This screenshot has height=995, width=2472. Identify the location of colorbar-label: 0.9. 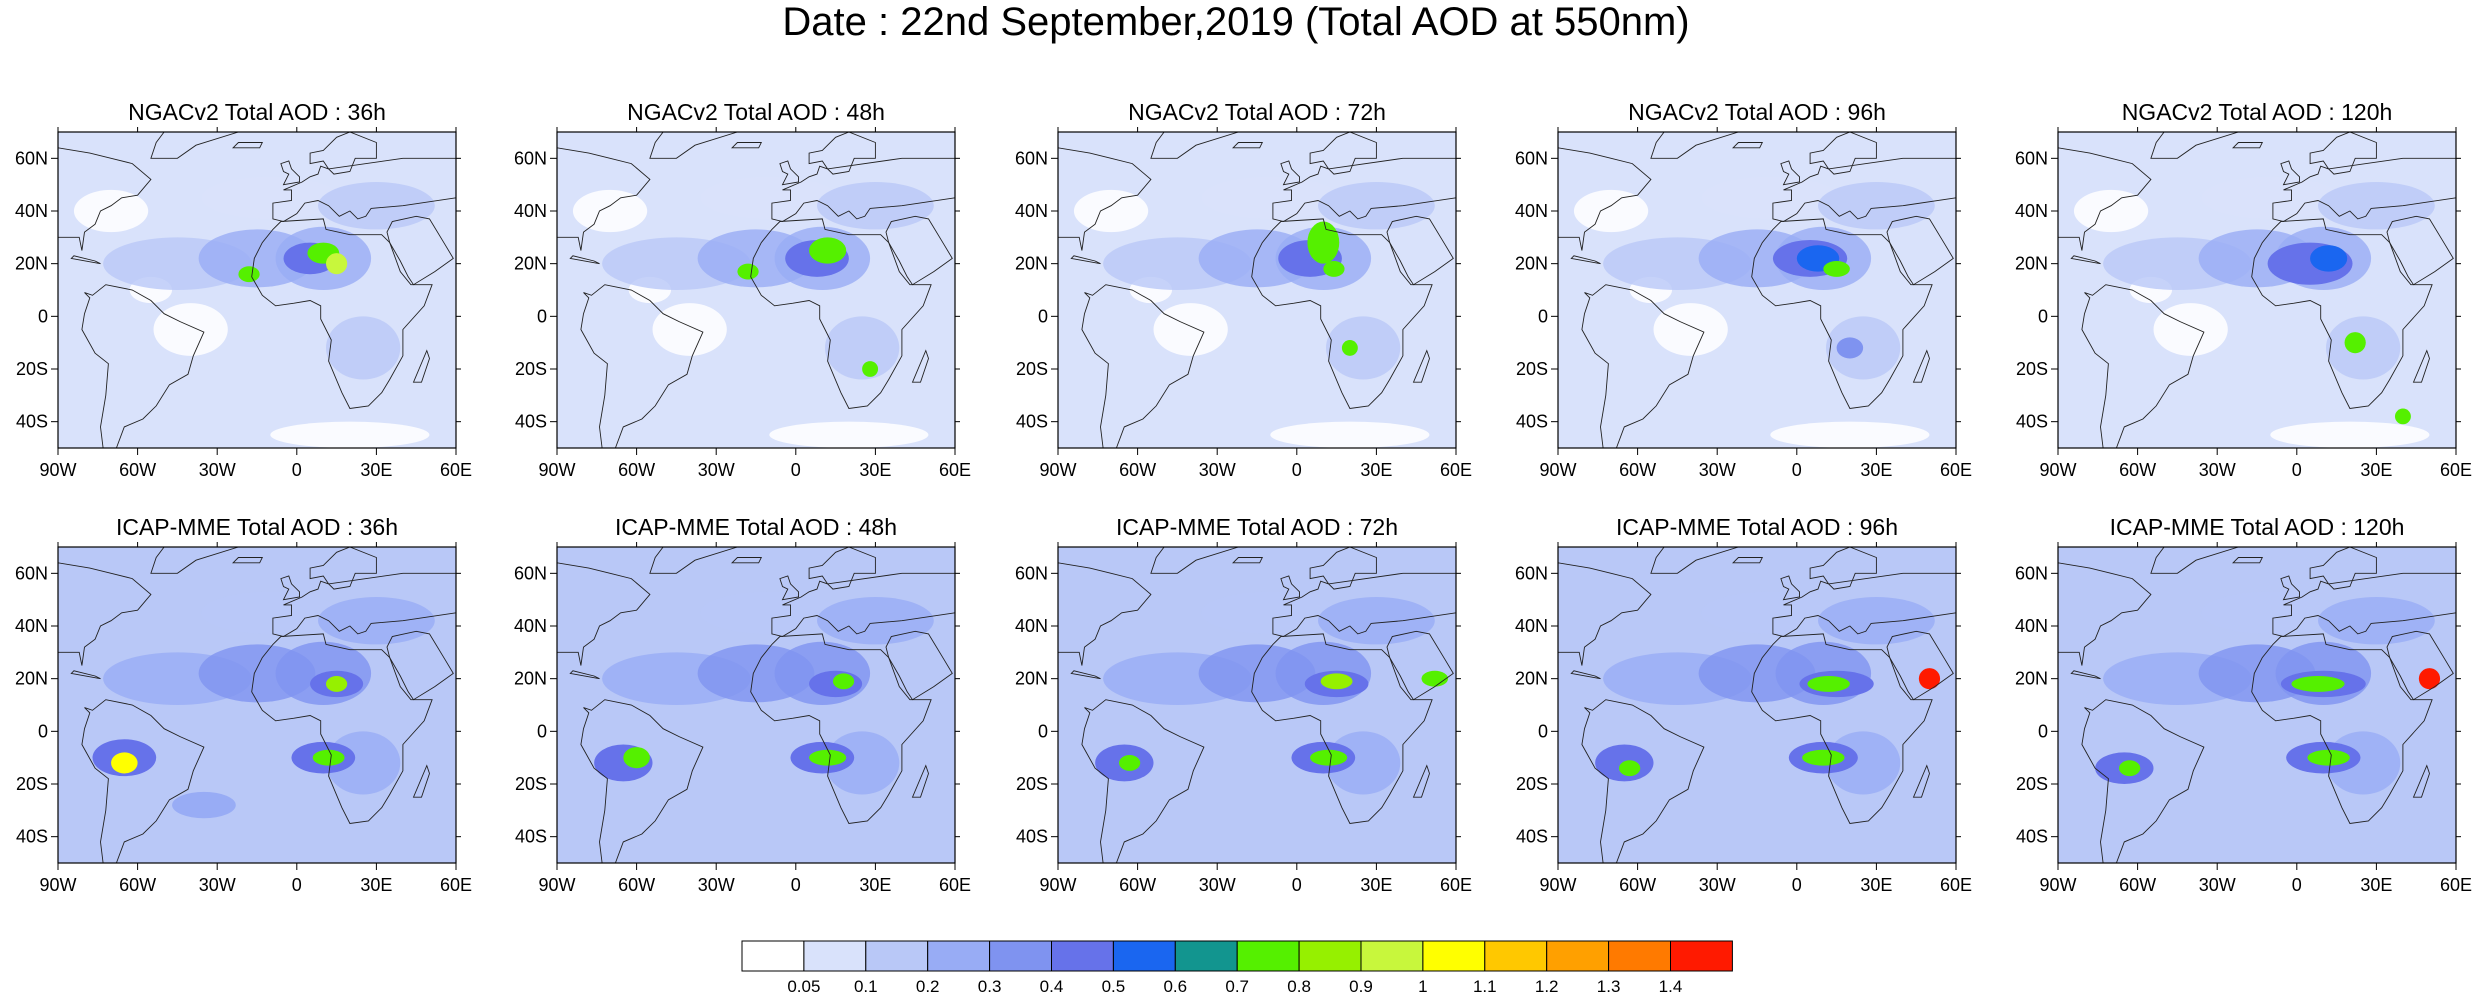
(1361, 986).